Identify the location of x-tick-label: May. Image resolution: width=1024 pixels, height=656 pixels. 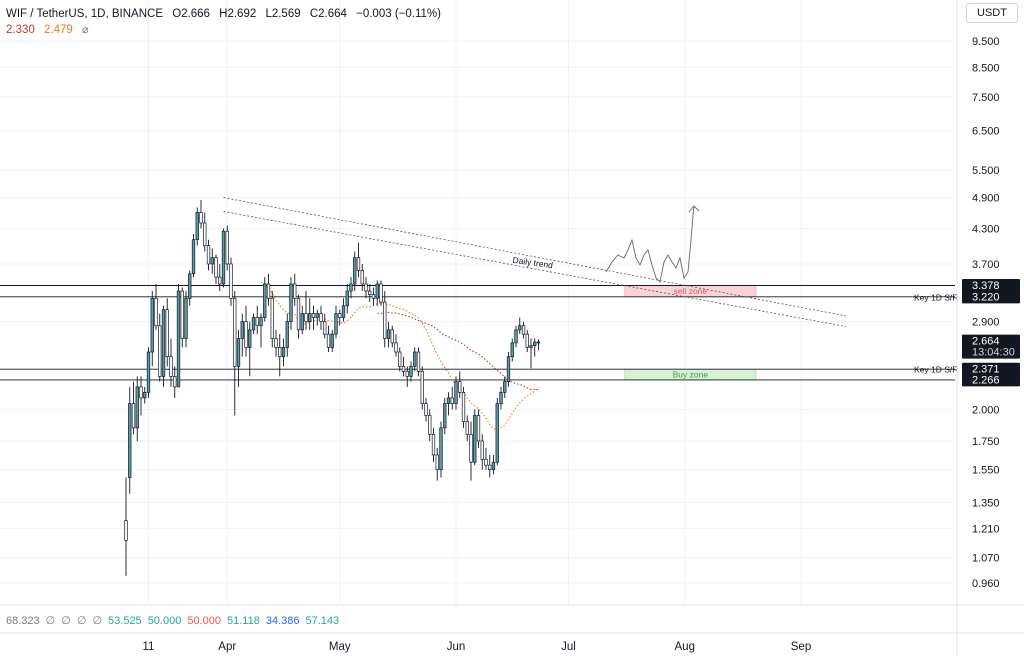
(340, 647).